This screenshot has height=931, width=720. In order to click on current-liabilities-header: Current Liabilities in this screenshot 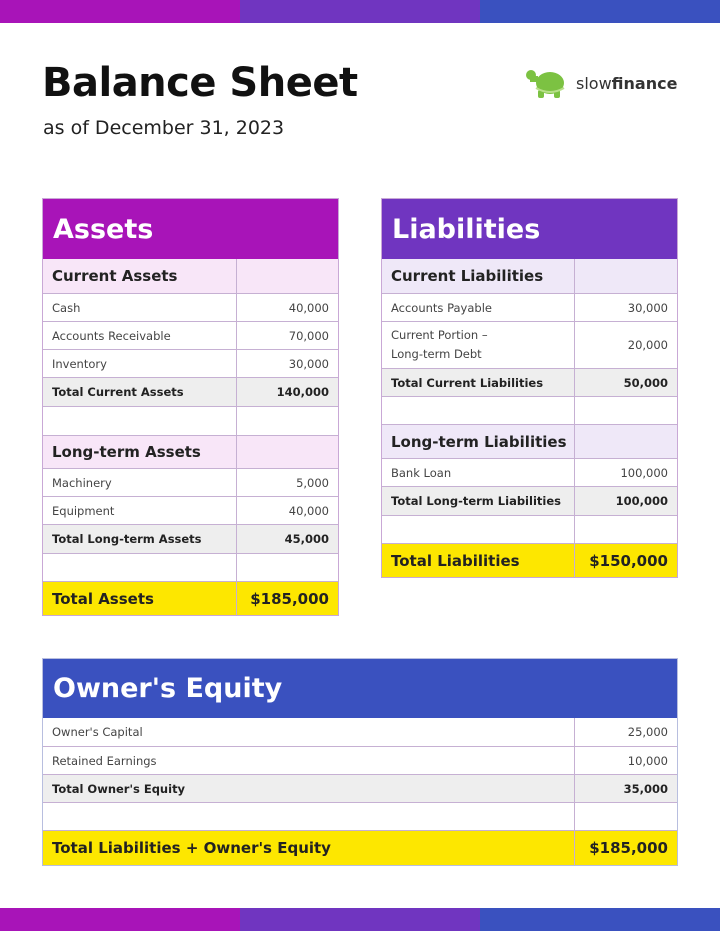, I will do `click(529, 276)`.